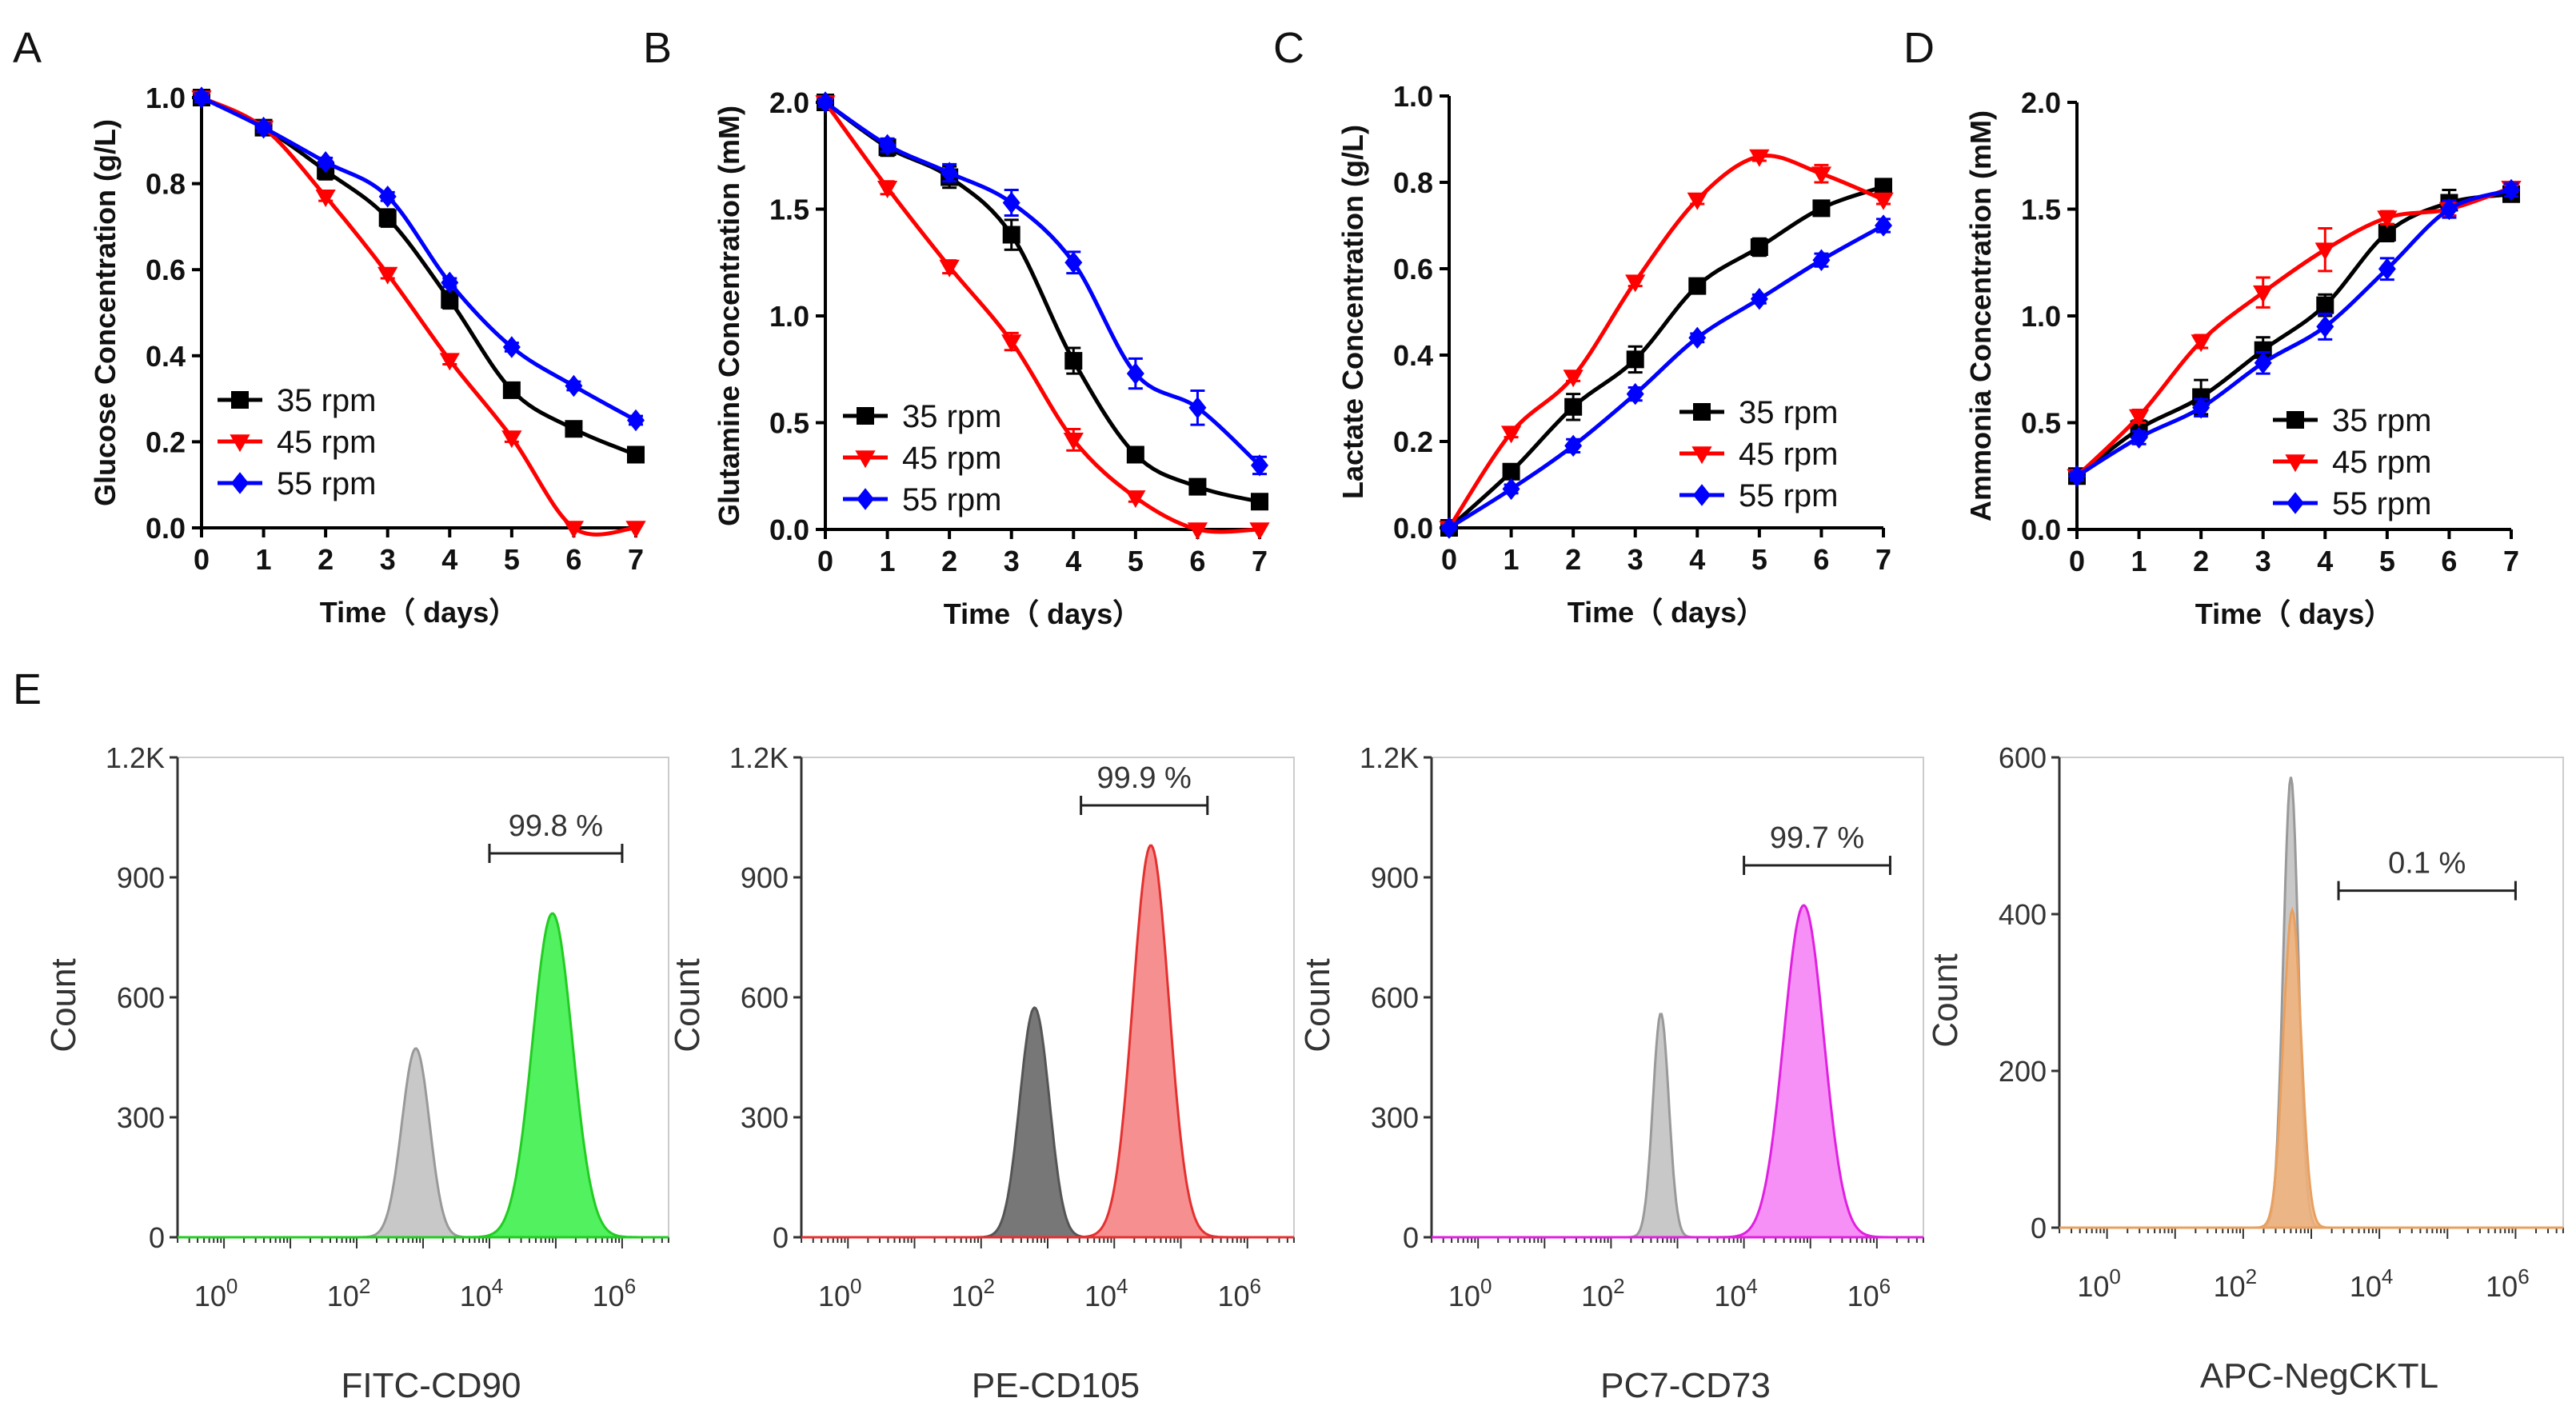 This screenshot has height=1418, width=2576. Describe the element at coordinates (424, 1075) in the screenshot. I see `histogram-fitc-cd90` at that location.